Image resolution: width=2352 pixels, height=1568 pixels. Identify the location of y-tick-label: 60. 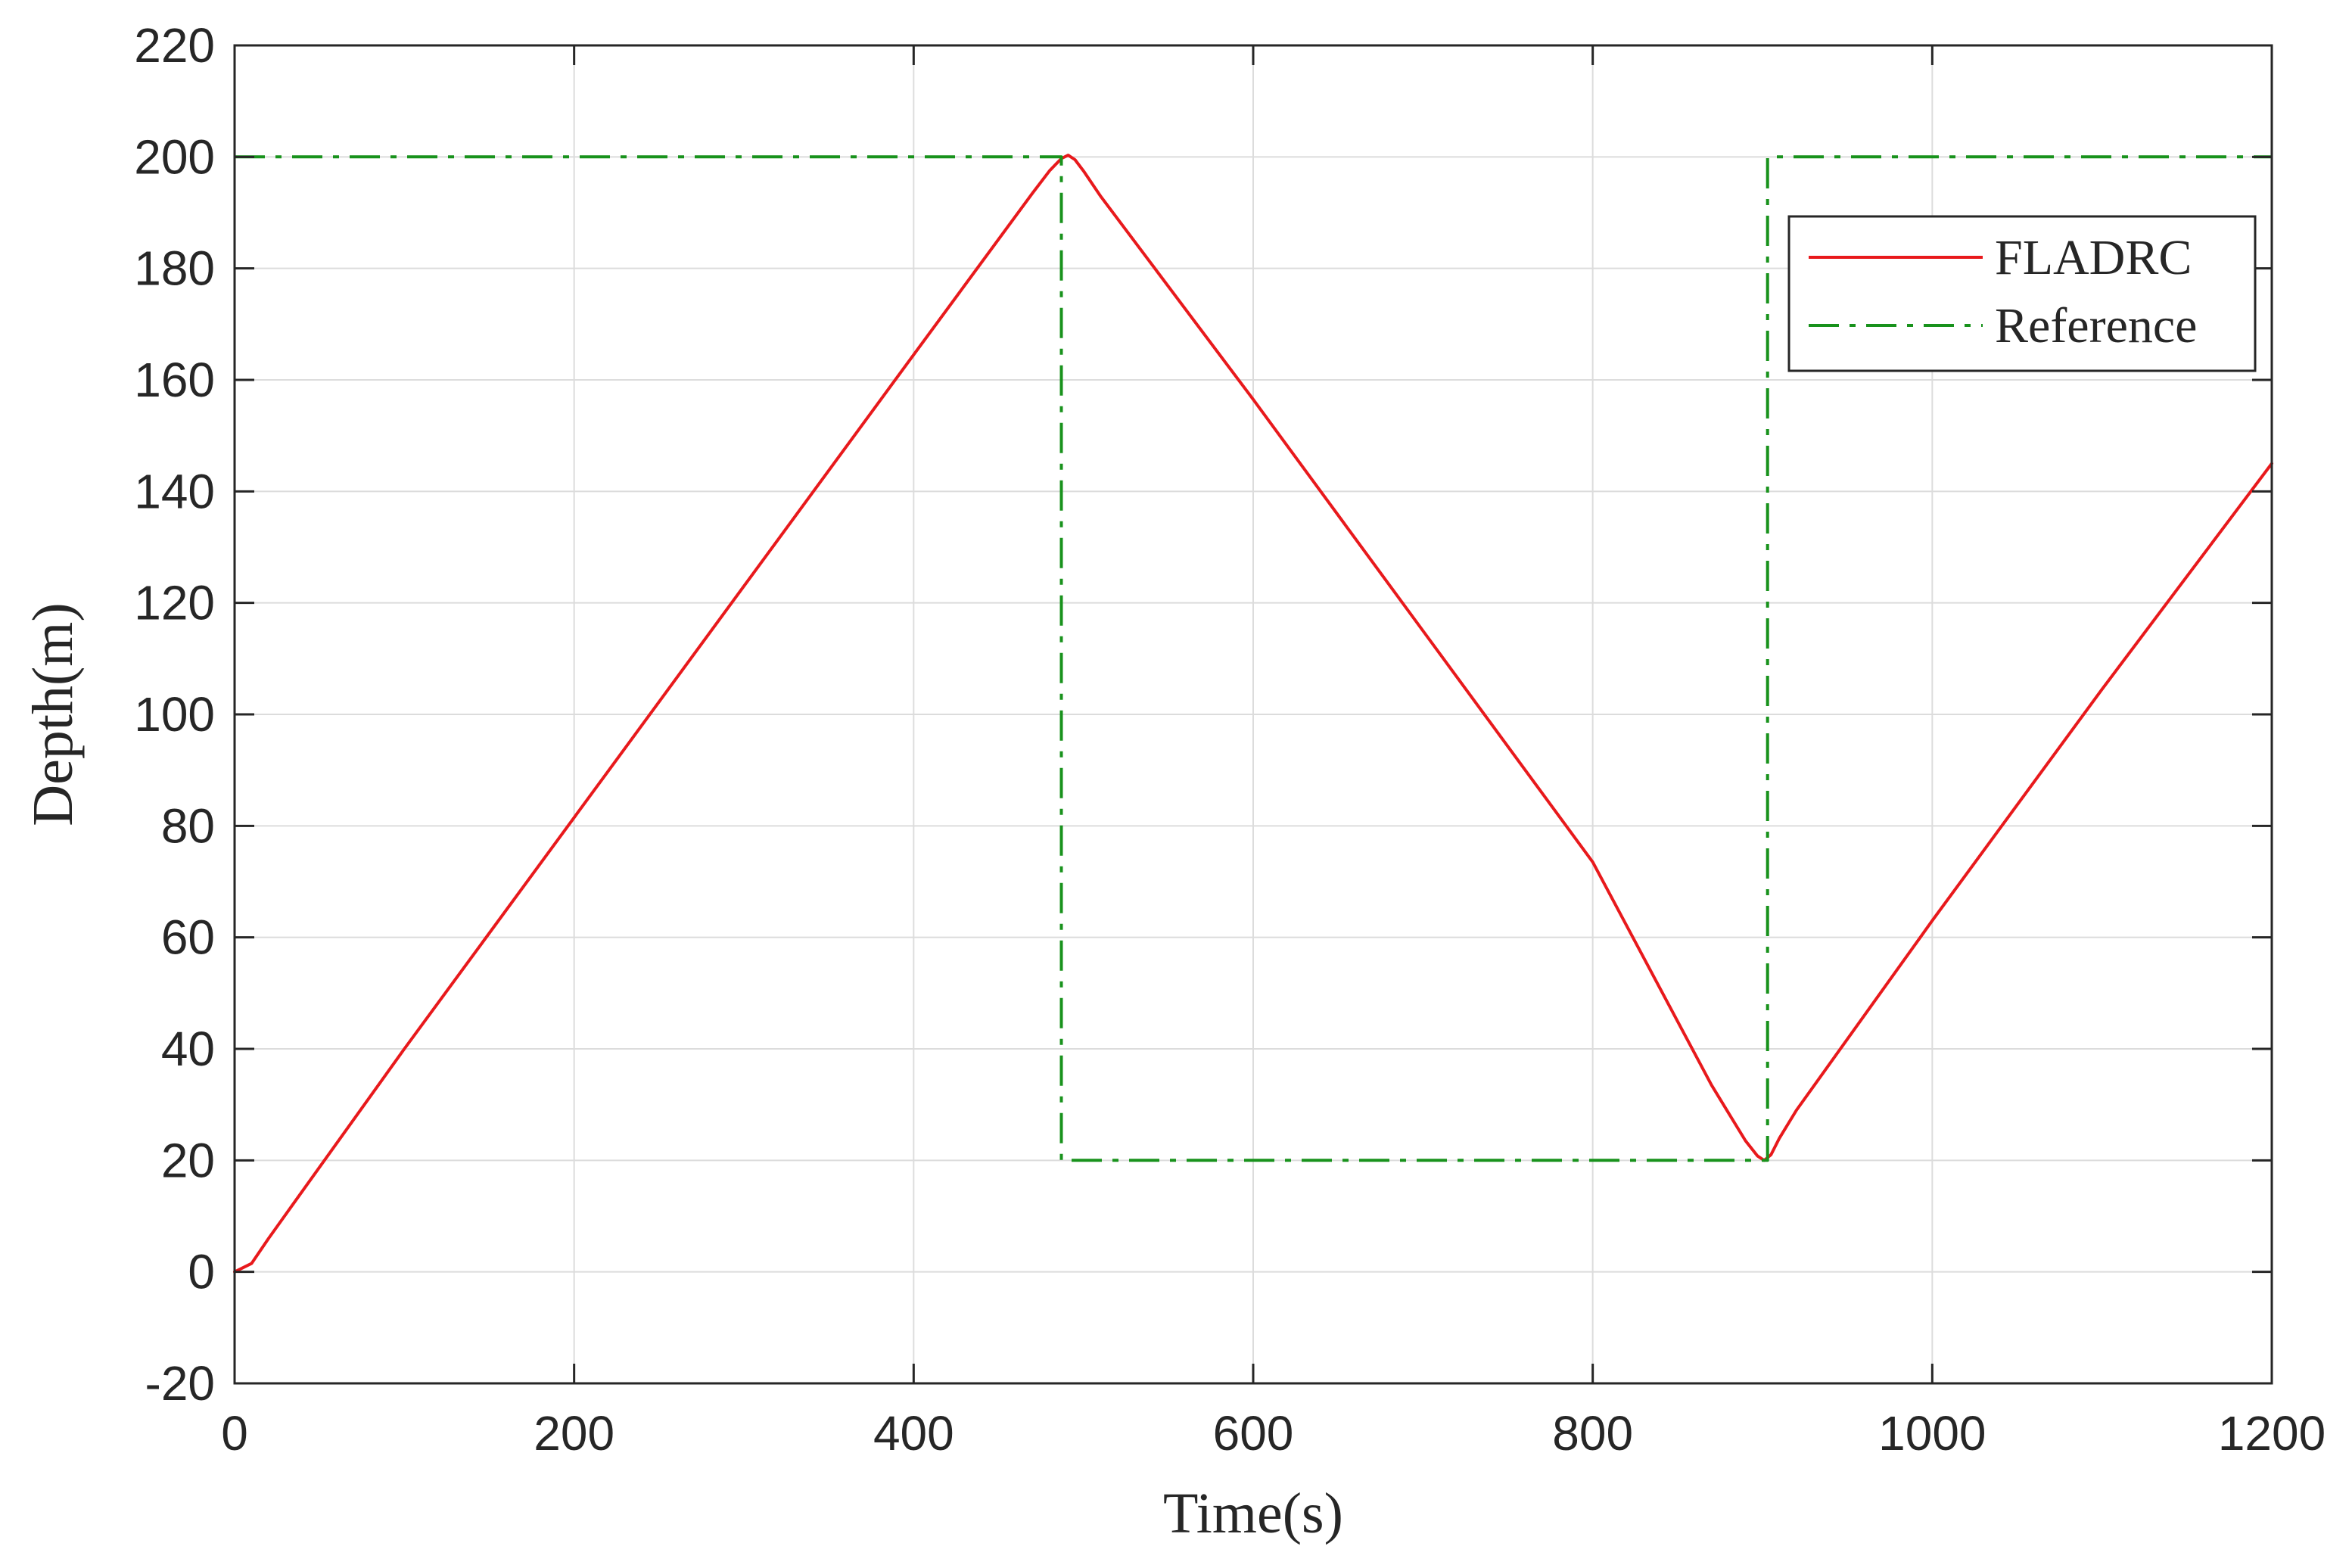
(188, 938).